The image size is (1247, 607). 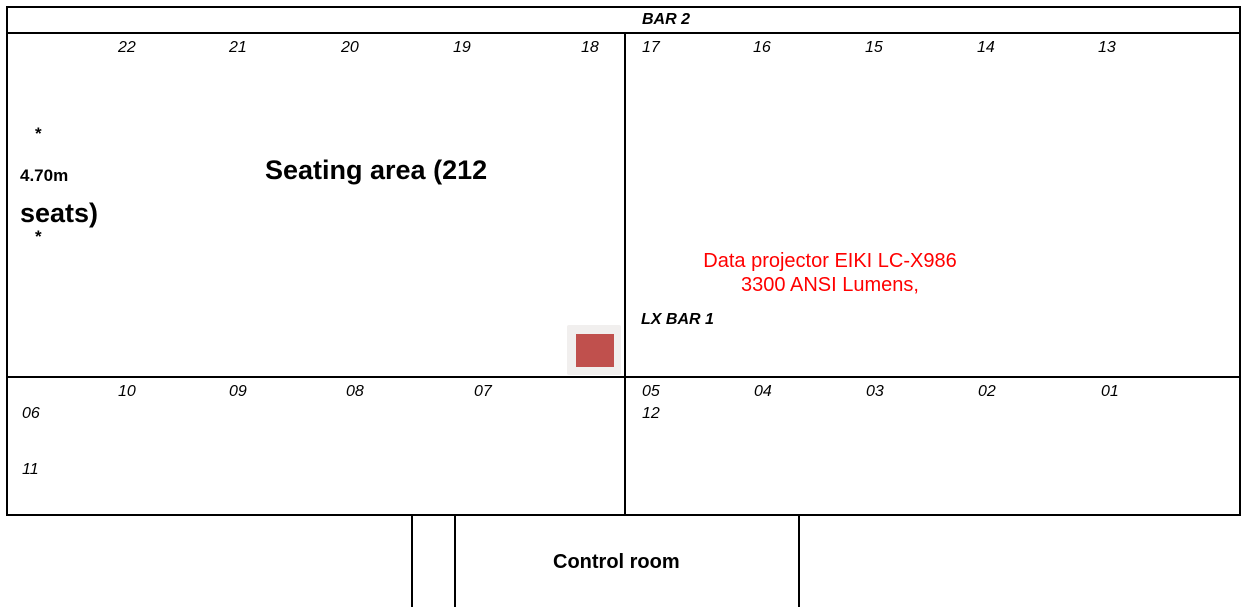 What do you see at coordinates (127, 47) in the screenshot?
I see `bar-number: 22` at bounding box center [127, 47].